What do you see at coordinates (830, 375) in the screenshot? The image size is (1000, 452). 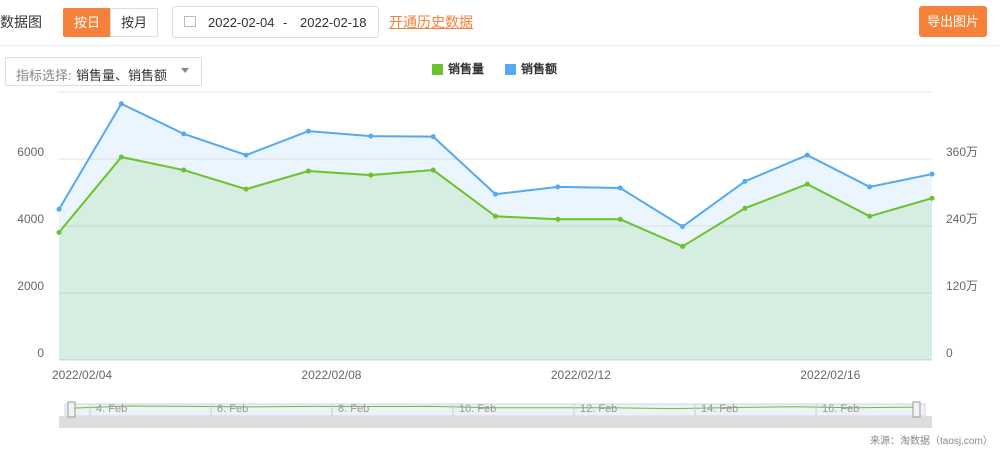 I see `x-tick-label: 2022/02/16` at bounding box center [830, 375].